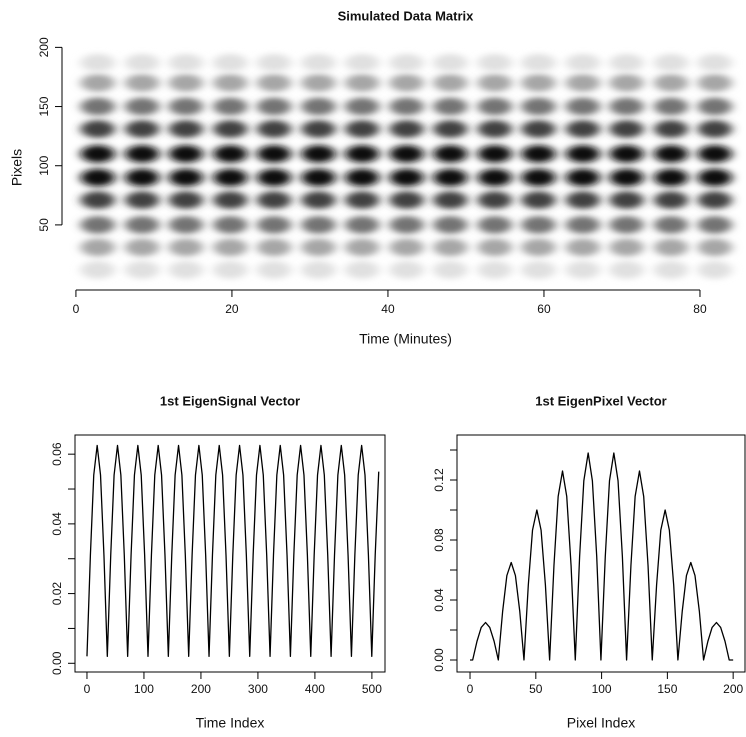 The image size is (746, 737). I want to click on x-tick-label: 50, so click(536, 689).